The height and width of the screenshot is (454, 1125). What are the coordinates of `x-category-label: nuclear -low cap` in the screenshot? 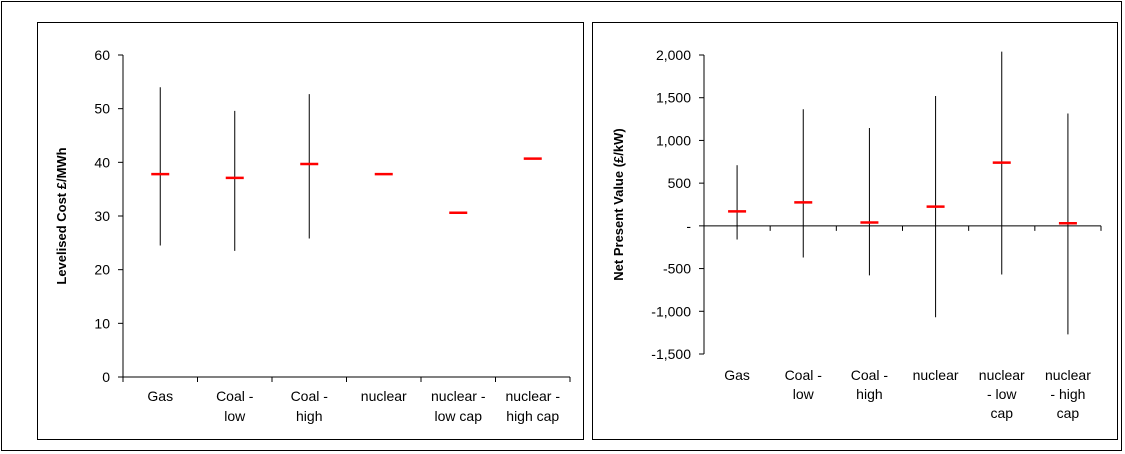 It's located at (458, 406).